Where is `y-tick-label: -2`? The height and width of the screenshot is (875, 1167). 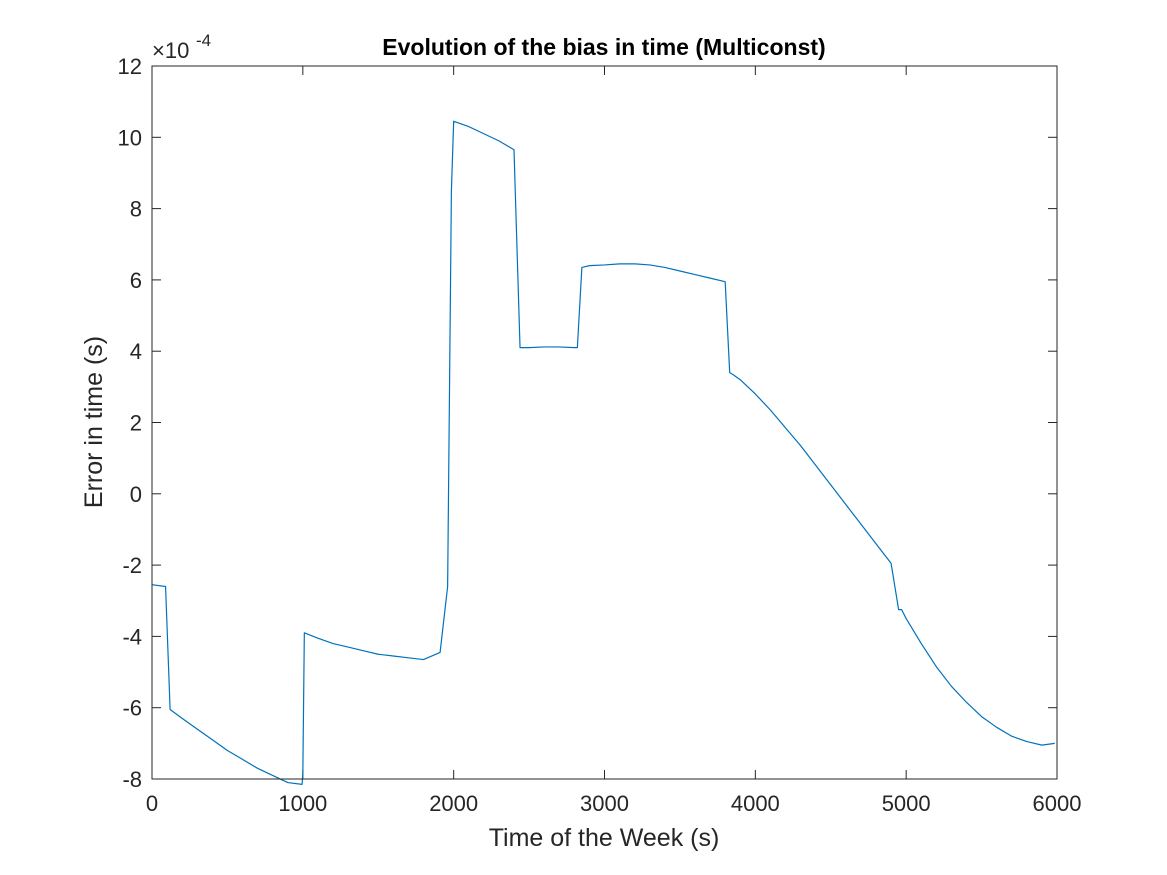
y-tick-label: -2 is located at coordinates (132, 565).